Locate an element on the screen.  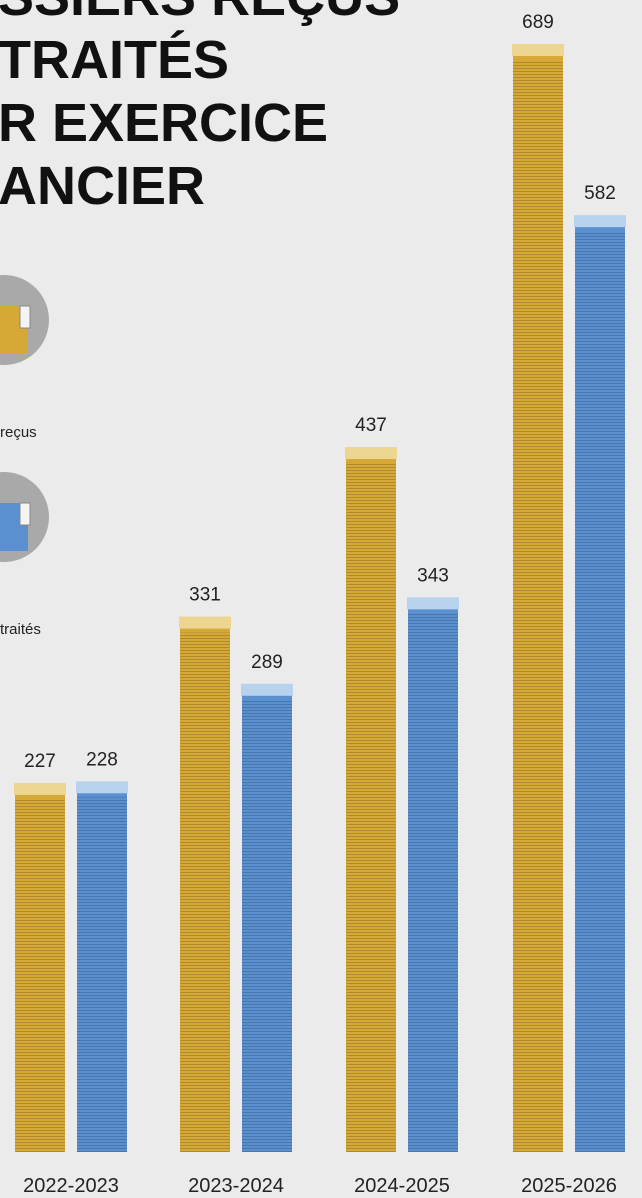
value-label: 227 is located at coordinates (40, 761).